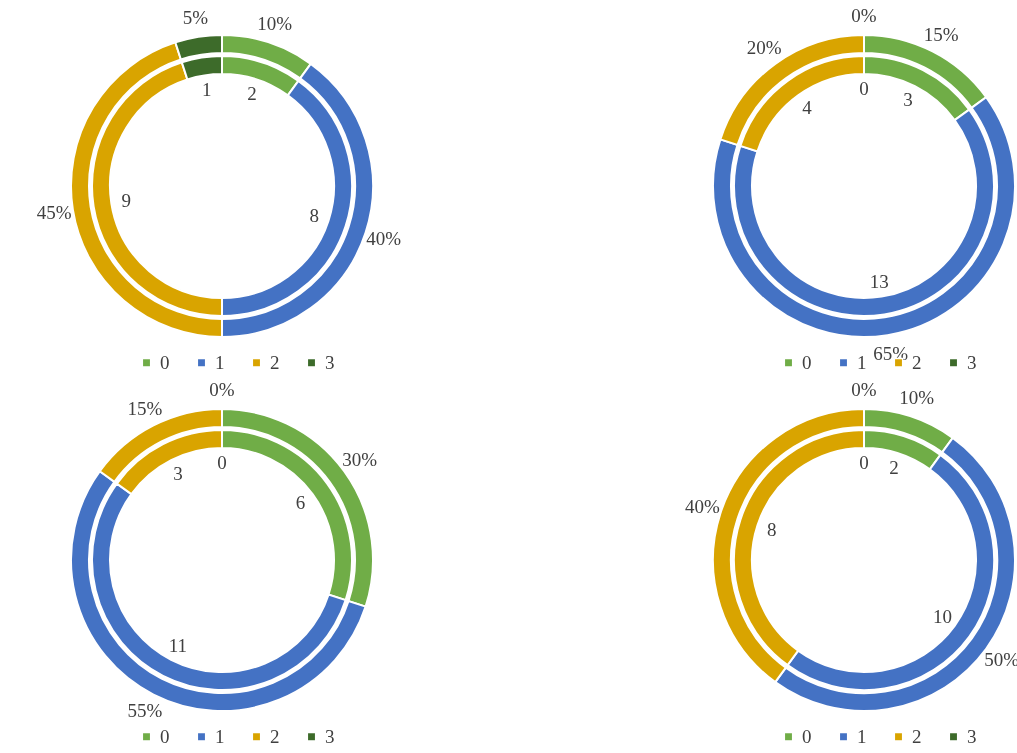 The width and height of the screenshot is (1017, 753). What do you see at coordinates (126, 201) in the screenshot?
I see `data-label: 9` at bounding box center [126, 201].